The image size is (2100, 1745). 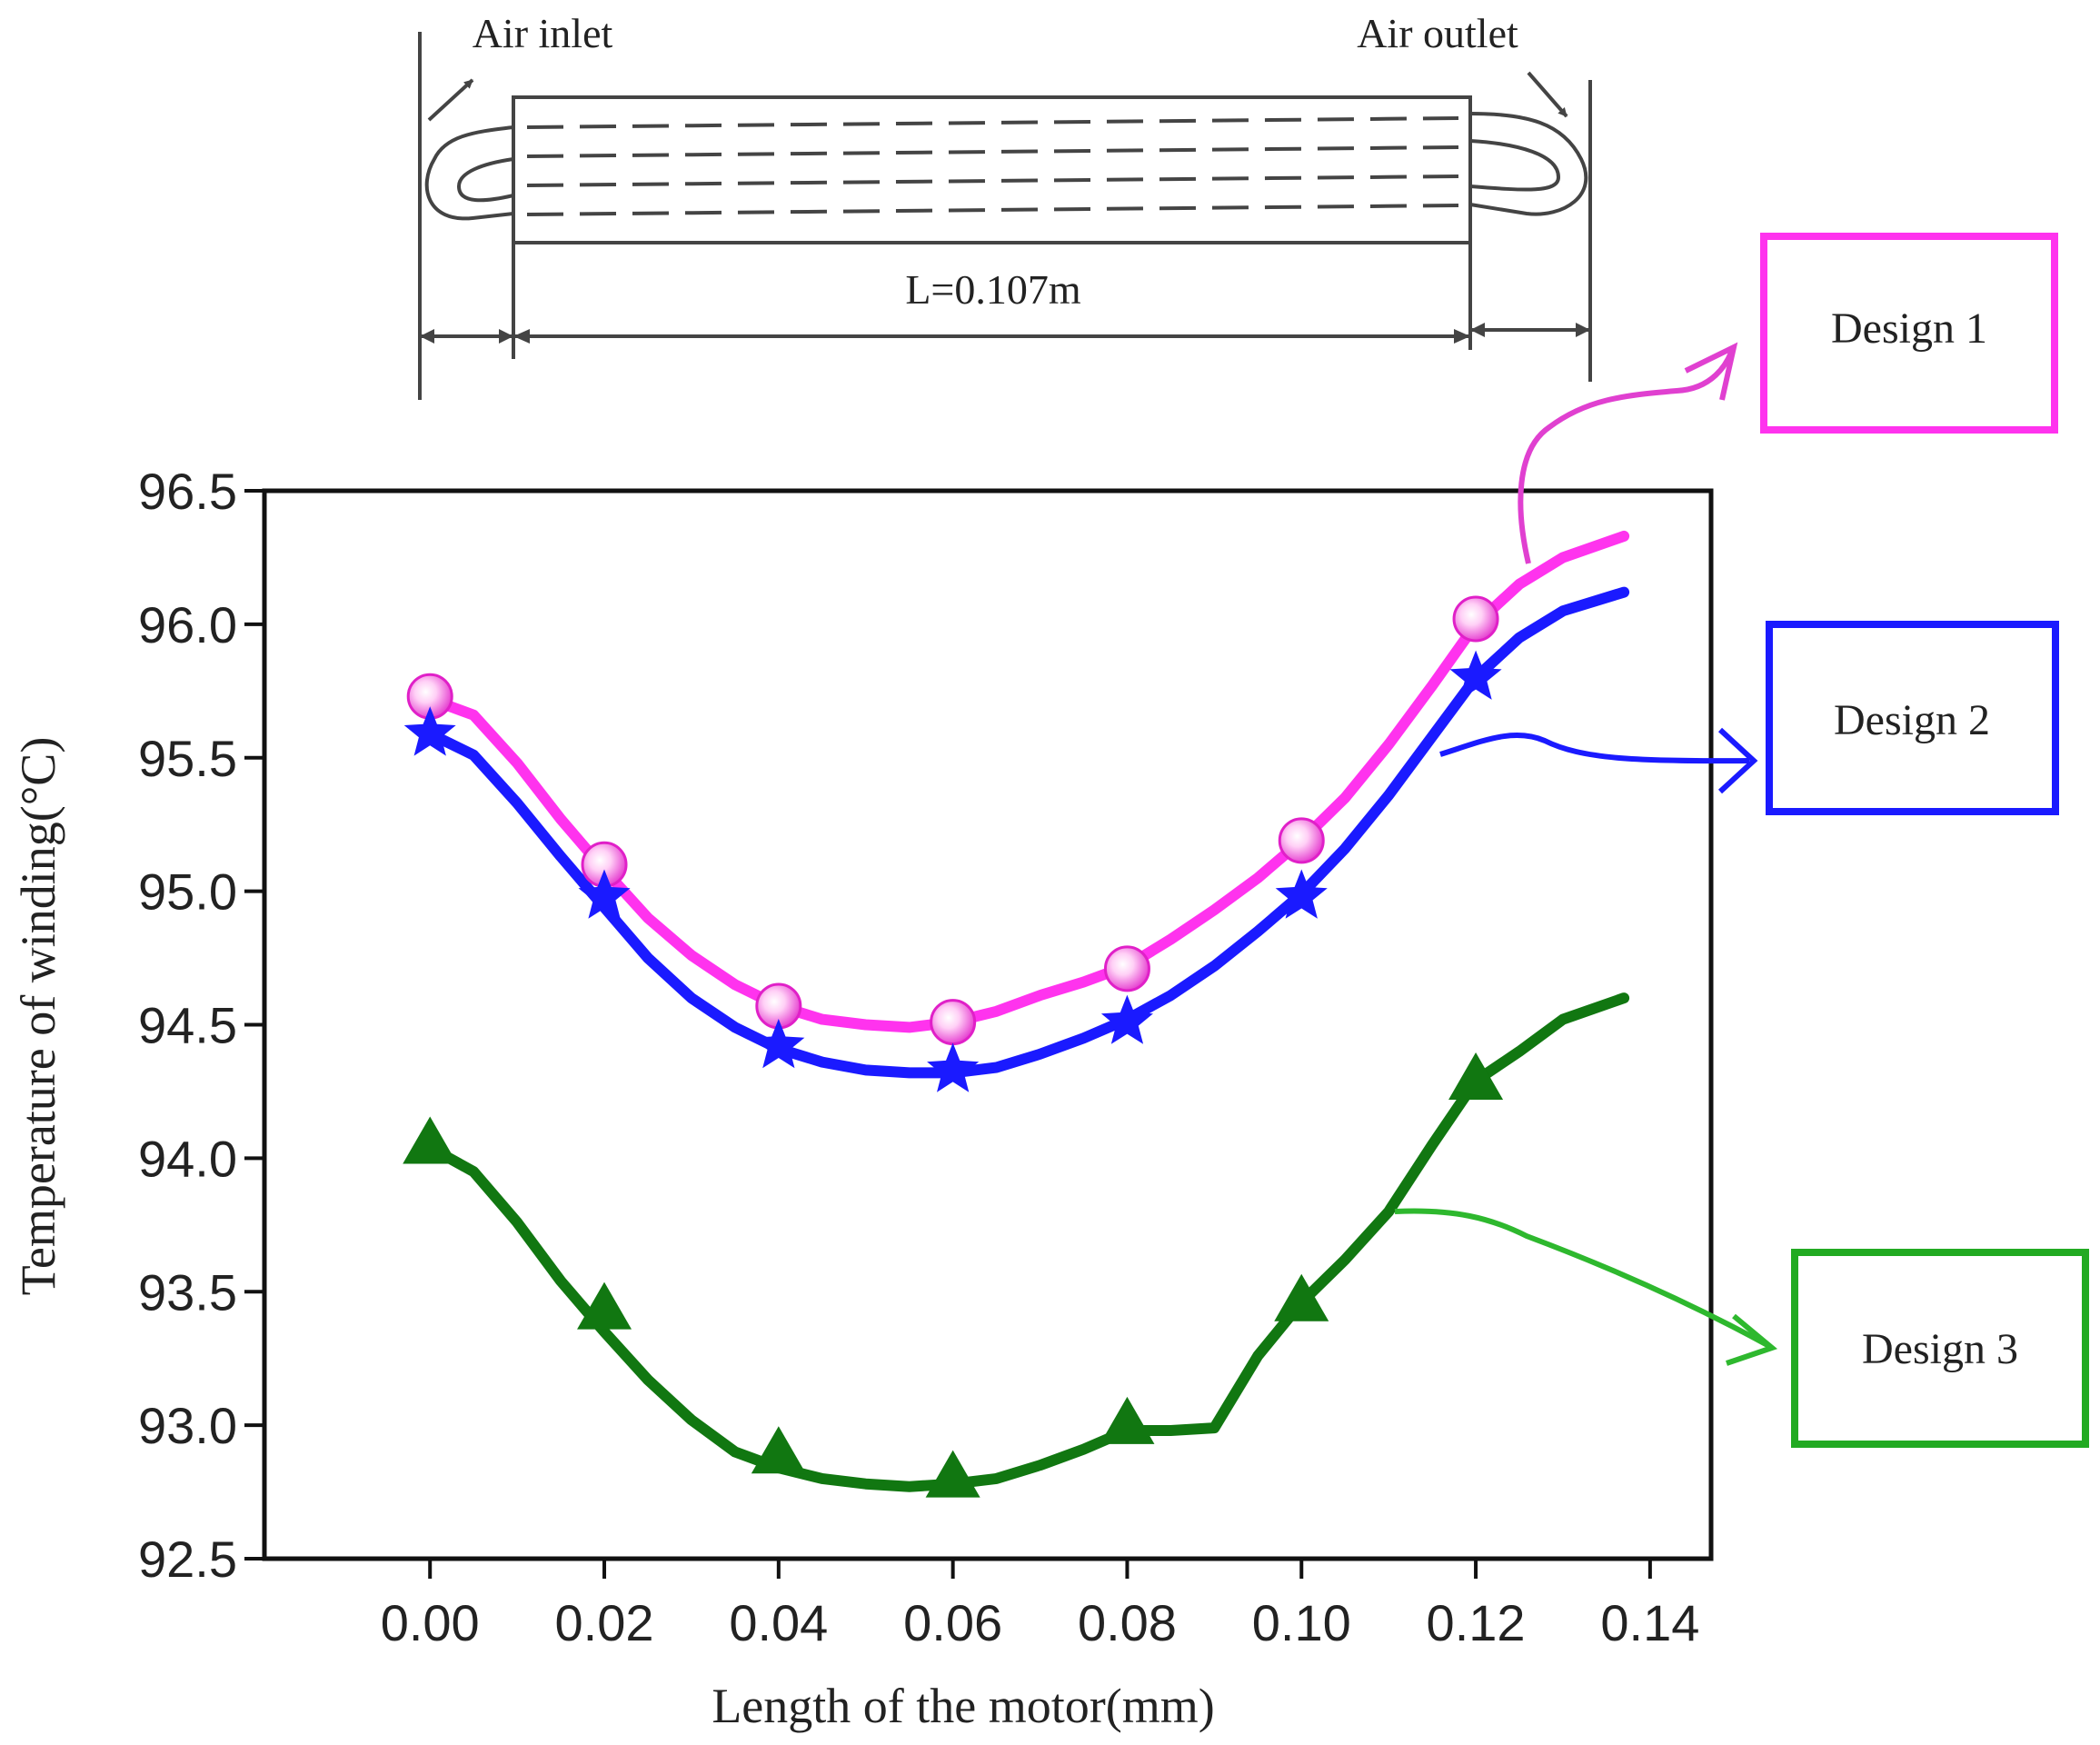 I want to click on right-end-winding-inner, so click(x=1515, y=165).